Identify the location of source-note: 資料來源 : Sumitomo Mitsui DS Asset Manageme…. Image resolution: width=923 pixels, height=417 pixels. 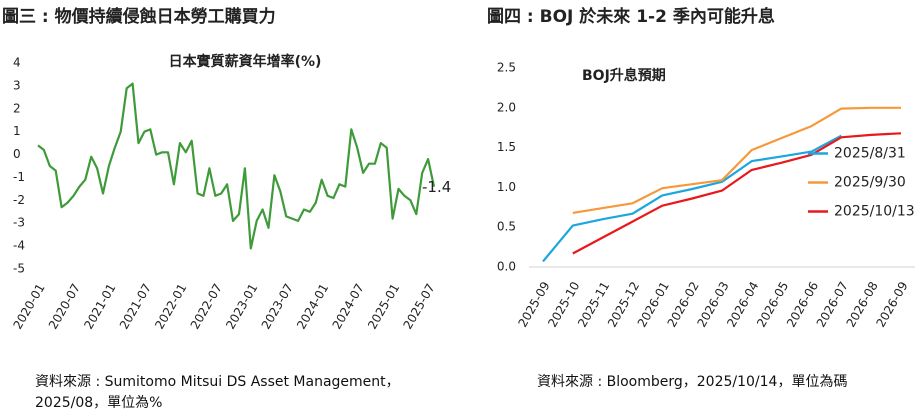
(217, 392).